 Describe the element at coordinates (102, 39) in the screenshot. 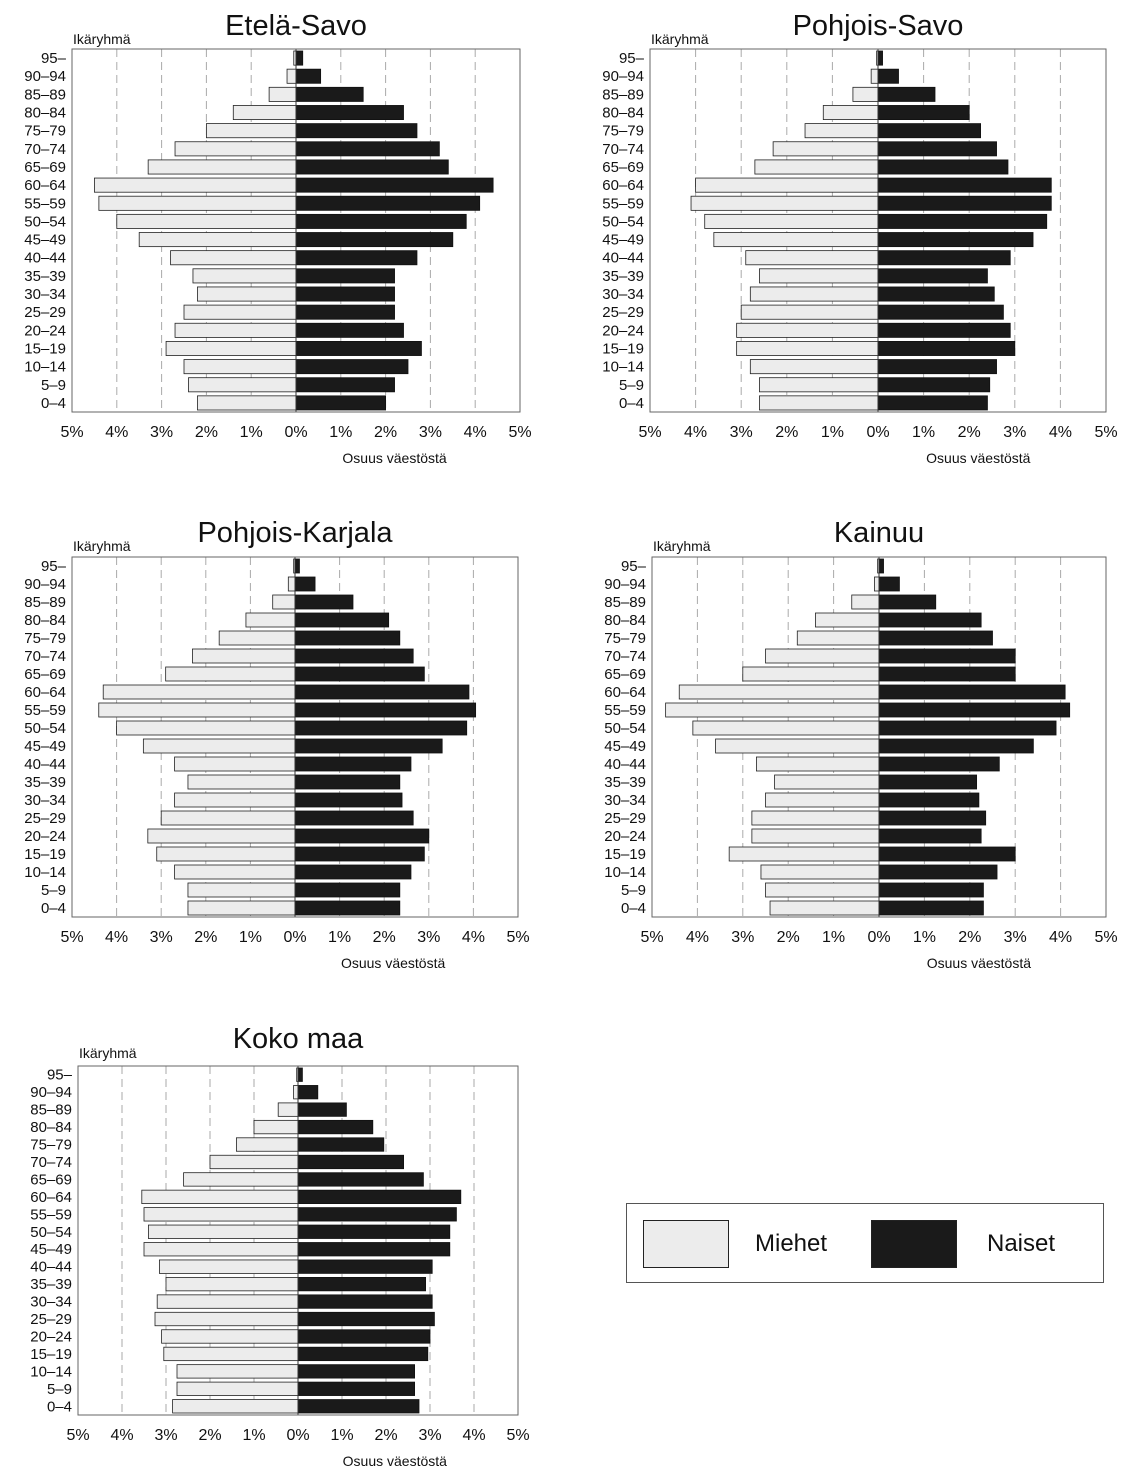

I see `y-axis-label: Ikäryhmä` at that location.